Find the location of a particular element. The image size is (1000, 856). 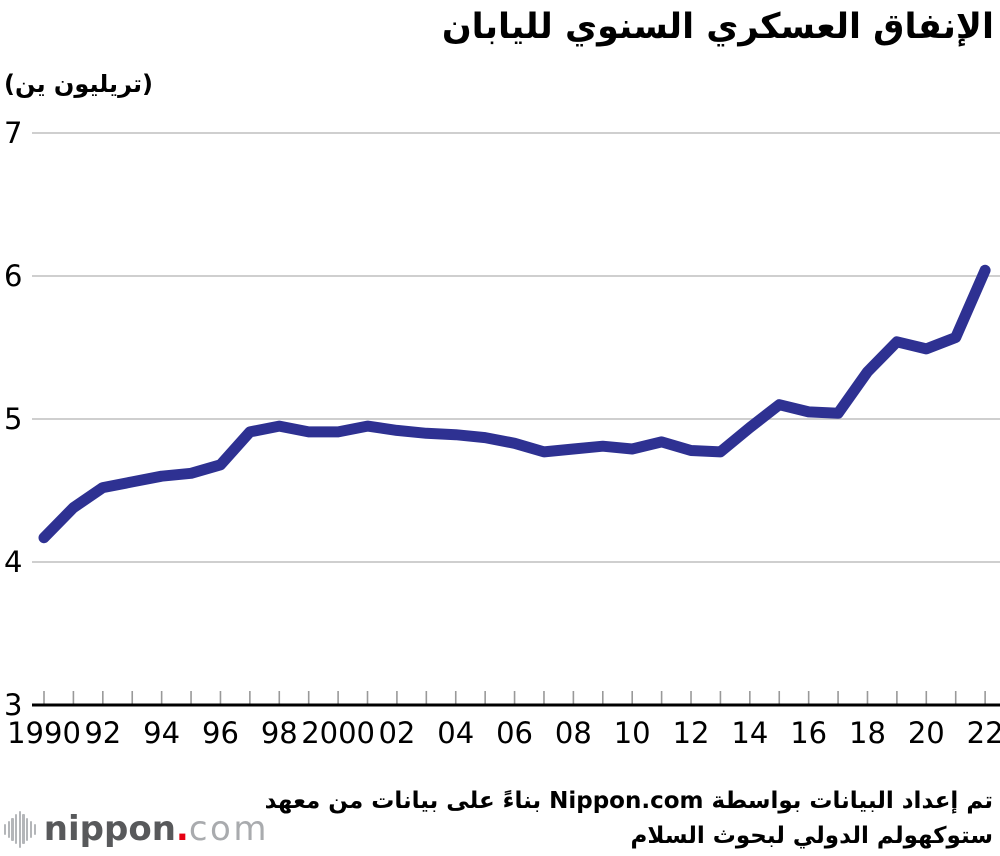

y-axis-unit-label: (تريليون ين) is located at coordinates (78, 84).